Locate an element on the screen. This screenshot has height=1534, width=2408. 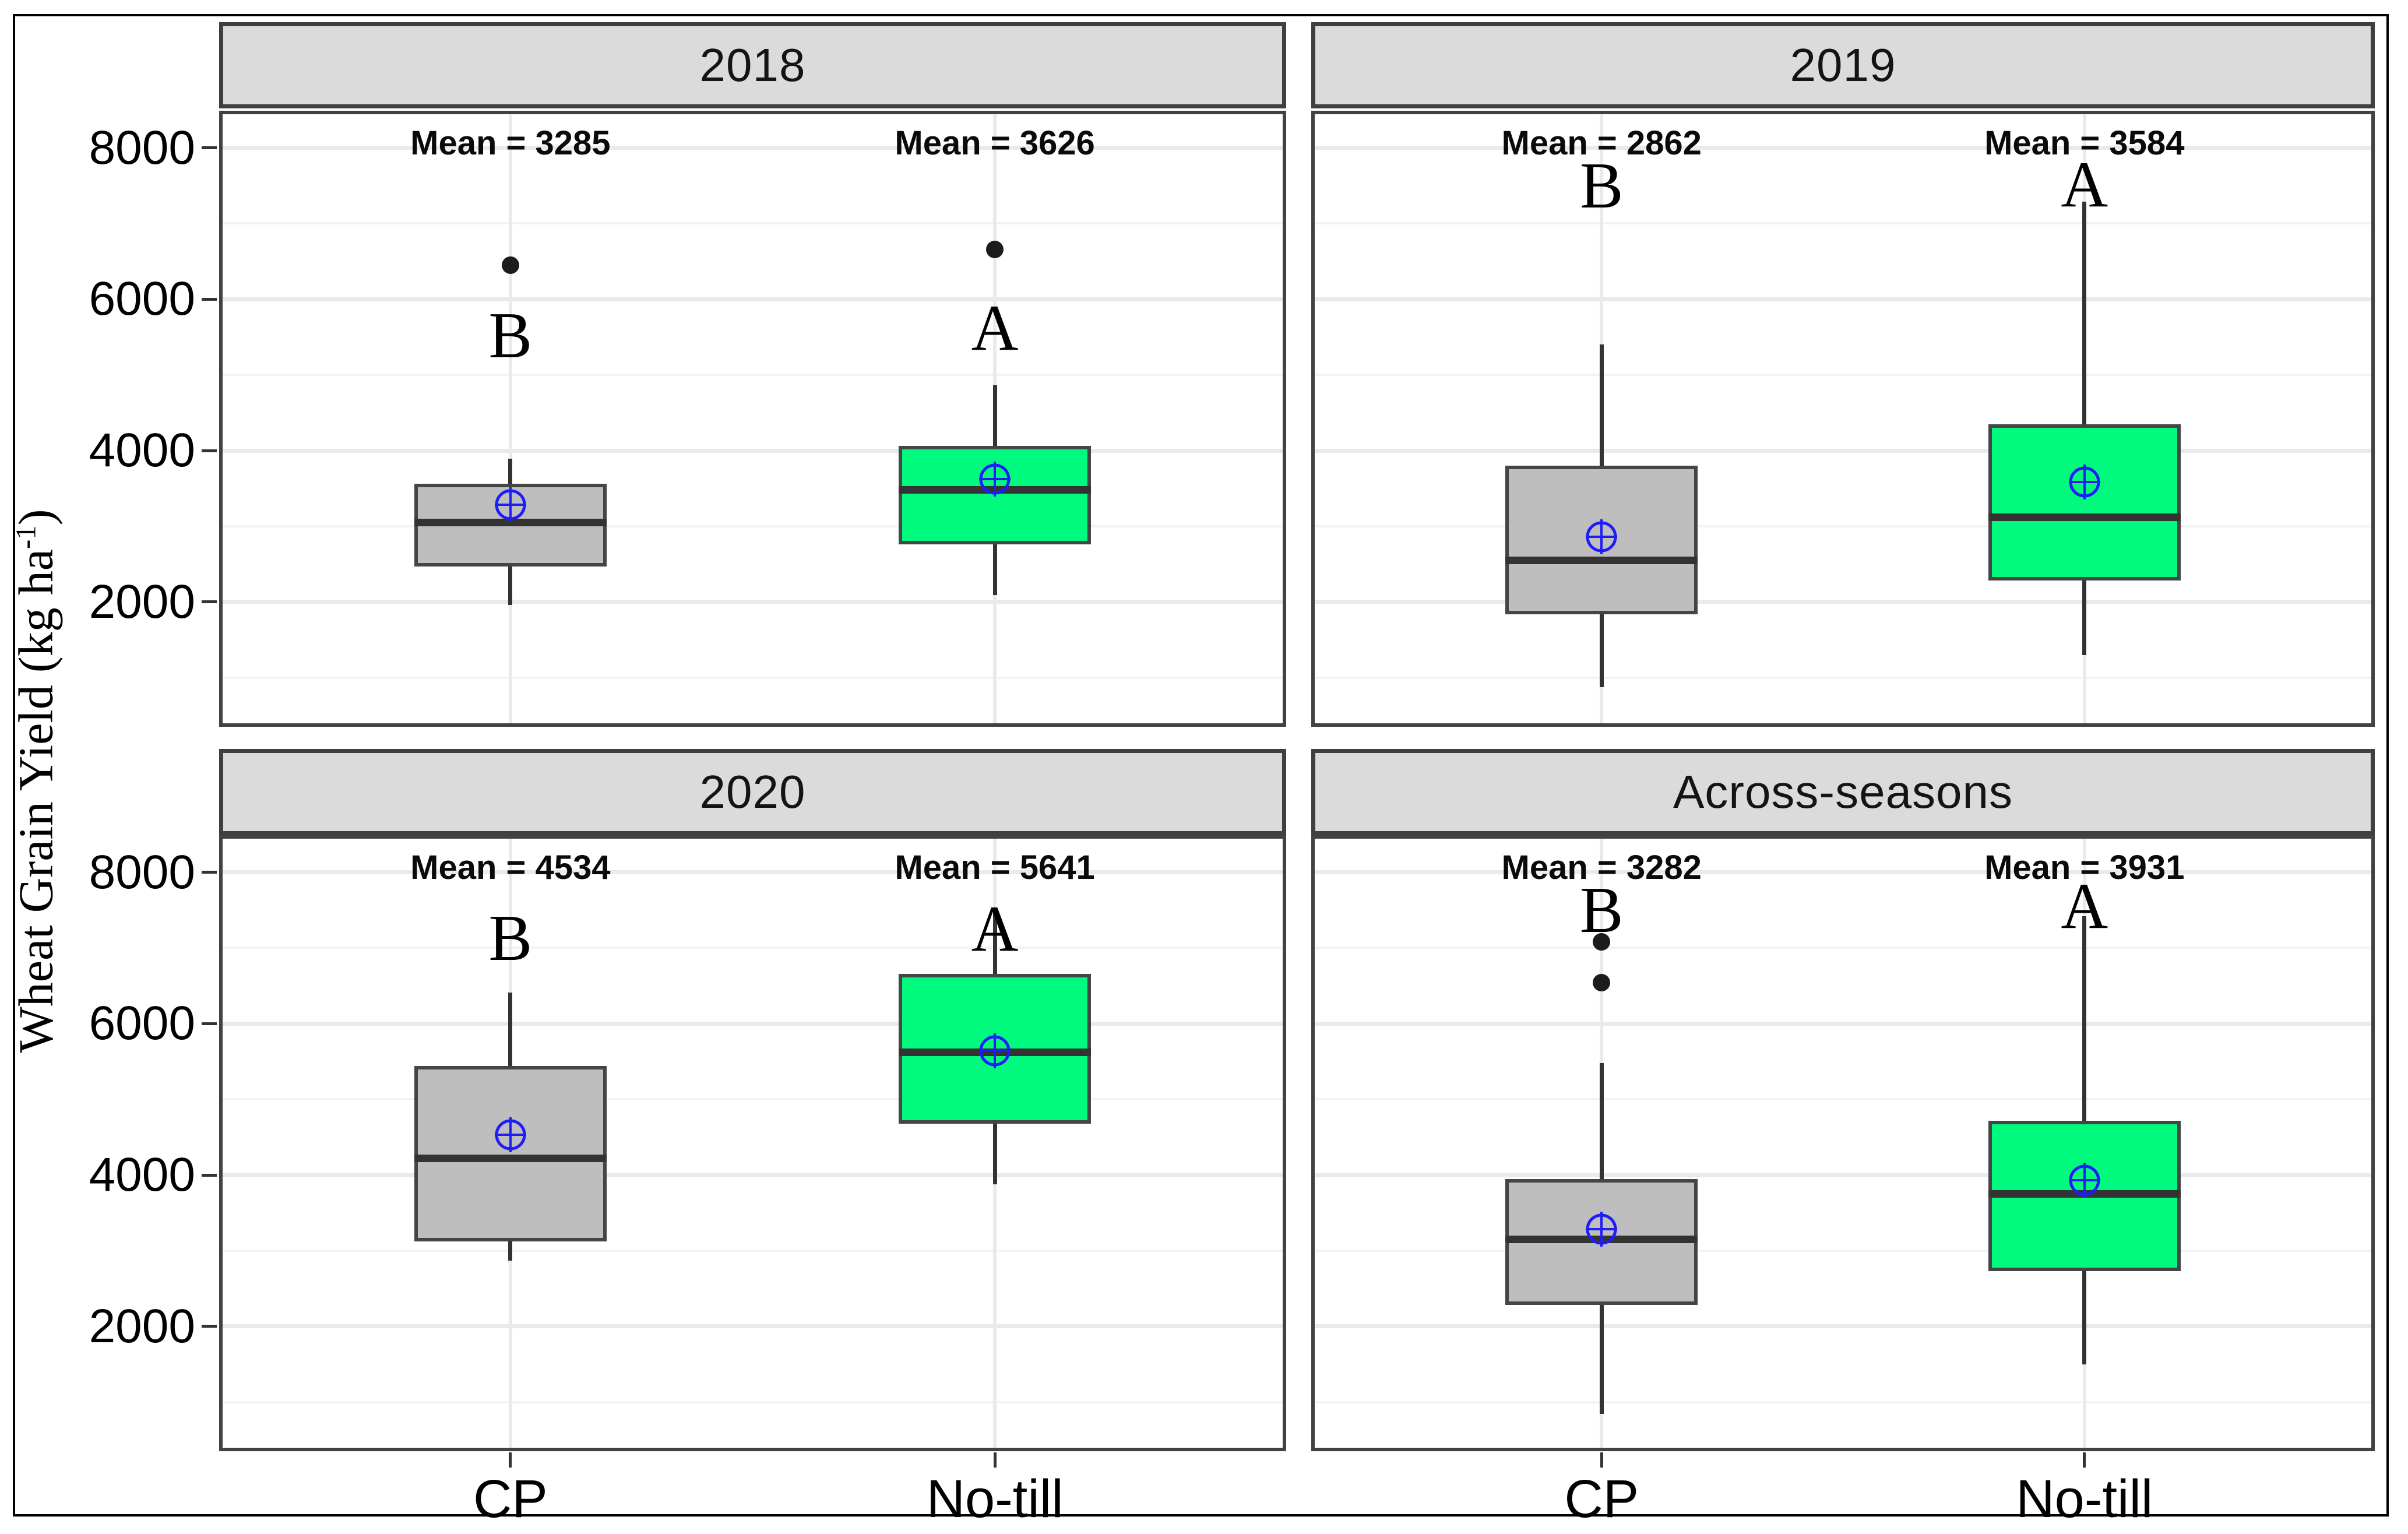
mean-label: Mean = 3285 is located at coordinates (510, 143).